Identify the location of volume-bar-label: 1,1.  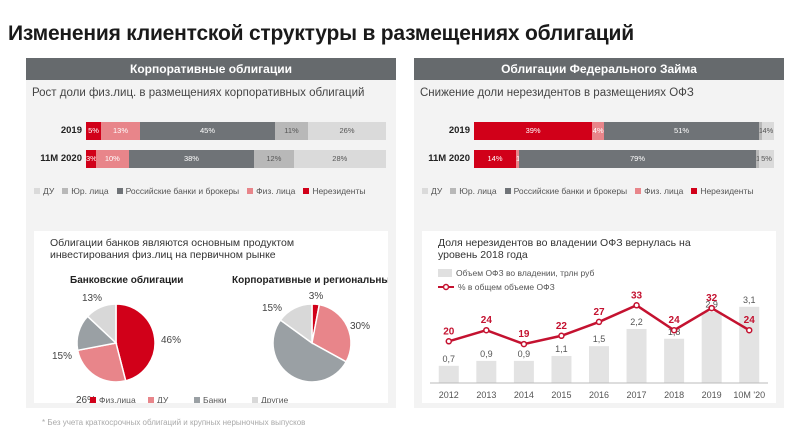
(561, 349).